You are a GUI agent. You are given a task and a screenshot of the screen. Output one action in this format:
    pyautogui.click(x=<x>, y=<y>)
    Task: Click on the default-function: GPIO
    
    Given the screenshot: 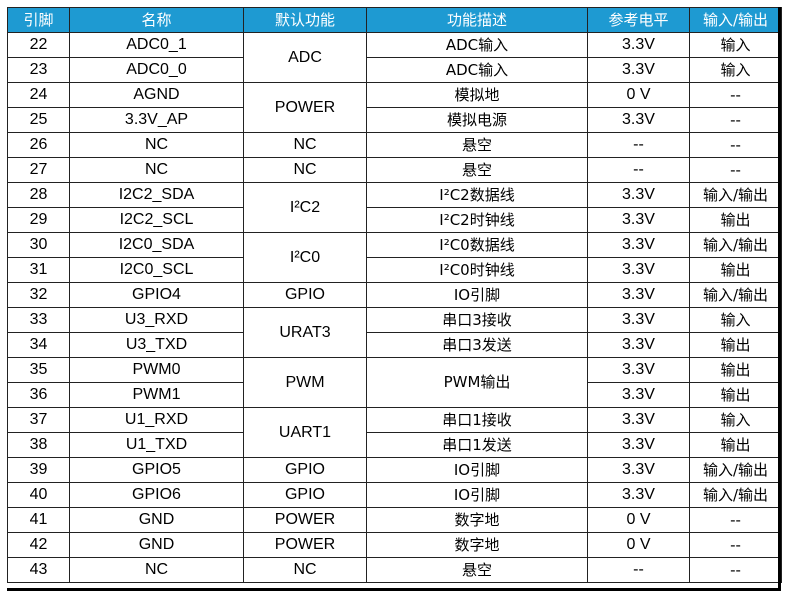 What is the action you would take?
    pyautogui.click(x=305, y=495)
    